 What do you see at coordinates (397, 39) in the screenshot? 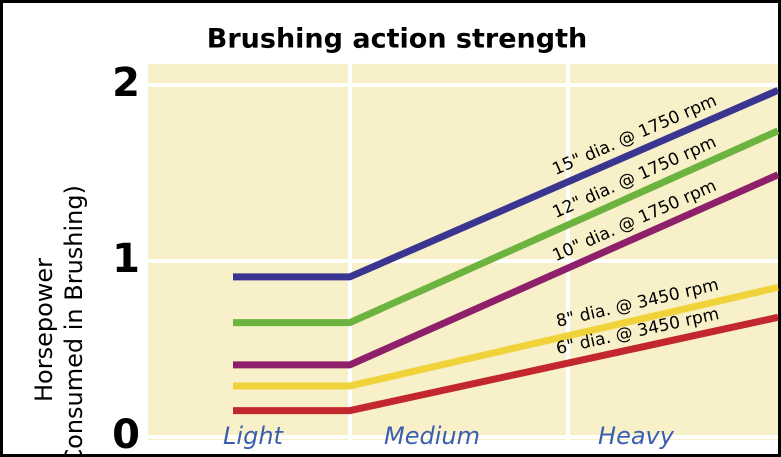
I see `chart-title: Brushing action strength` at bounding box center [397, 39].